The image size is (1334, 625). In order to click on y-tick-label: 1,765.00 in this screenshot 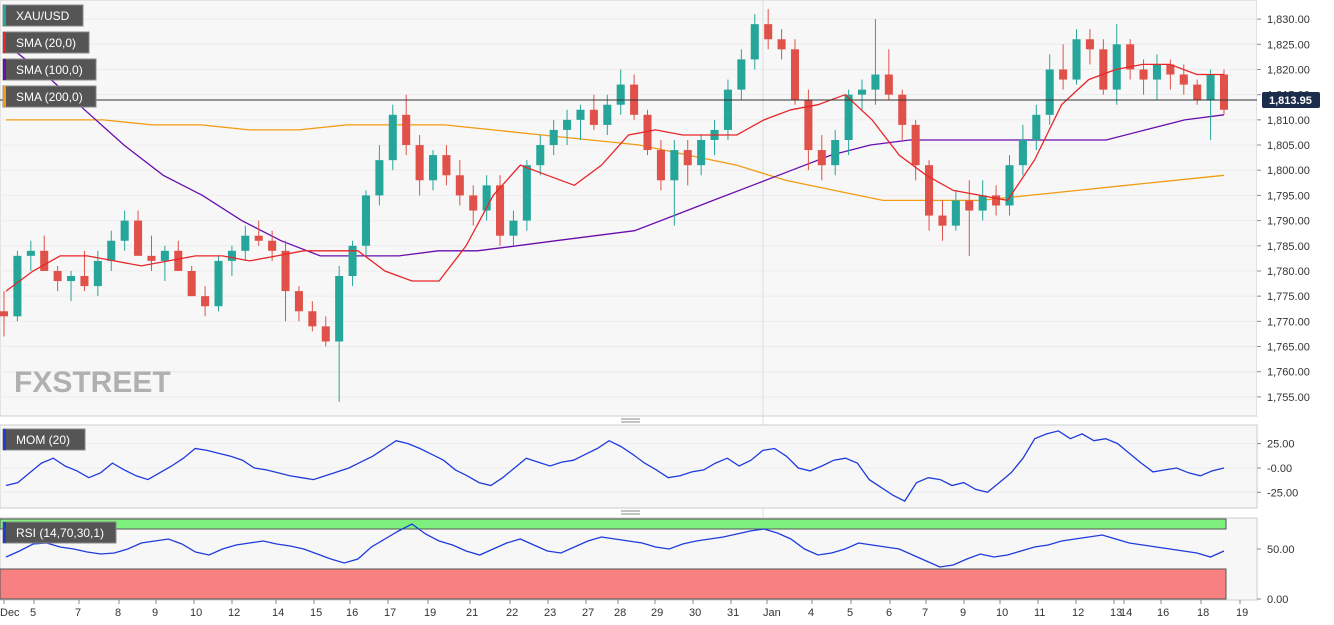, I will do `click(1288, 348)`.